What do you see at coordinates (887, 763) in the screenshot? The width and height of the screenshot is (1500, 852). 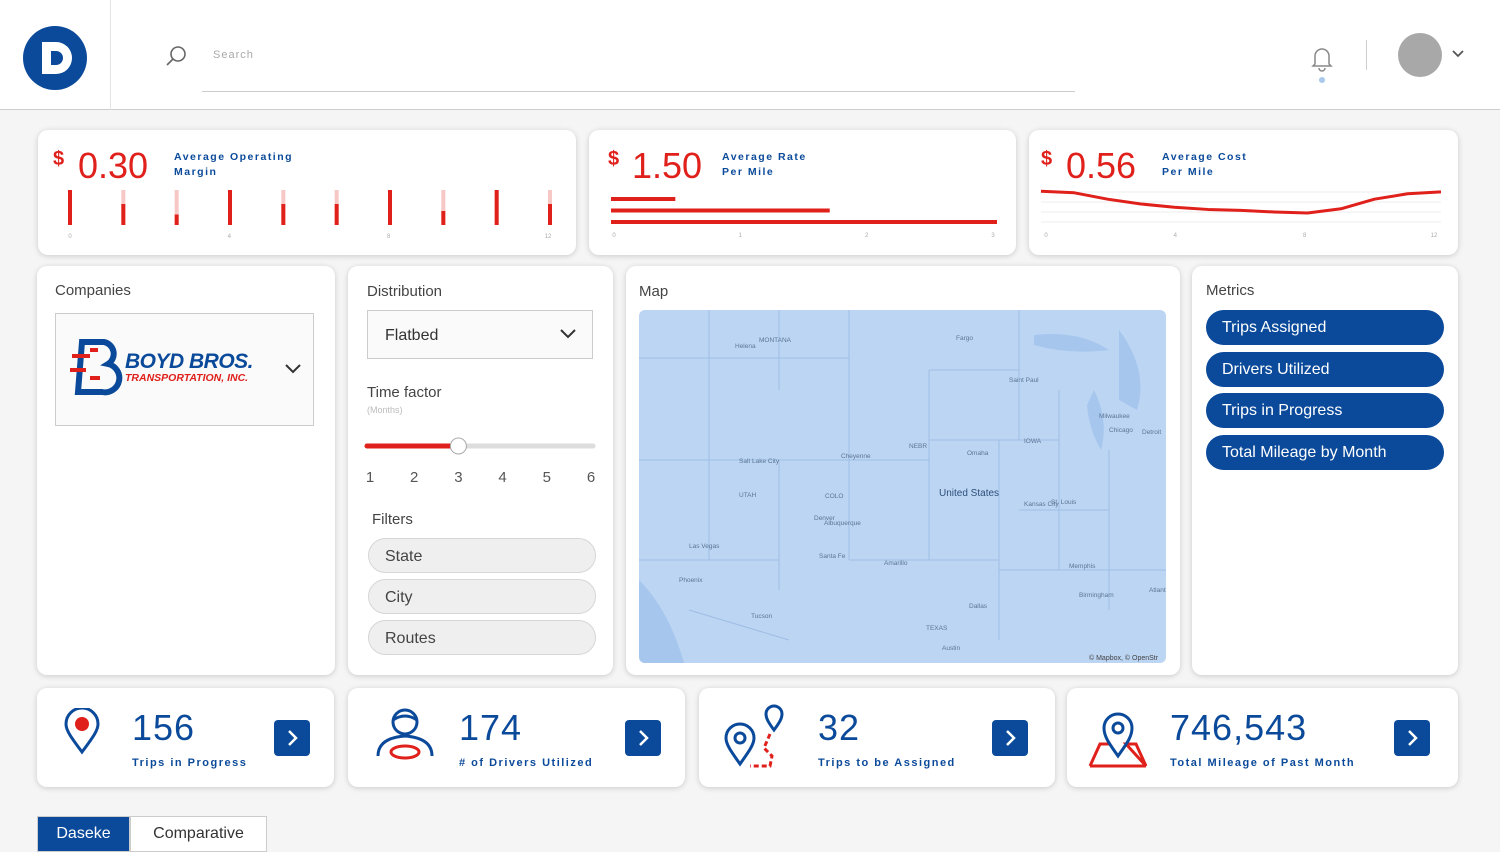 I see `stat-label: Trips to be Assigned` at bounding box center [887, 763].